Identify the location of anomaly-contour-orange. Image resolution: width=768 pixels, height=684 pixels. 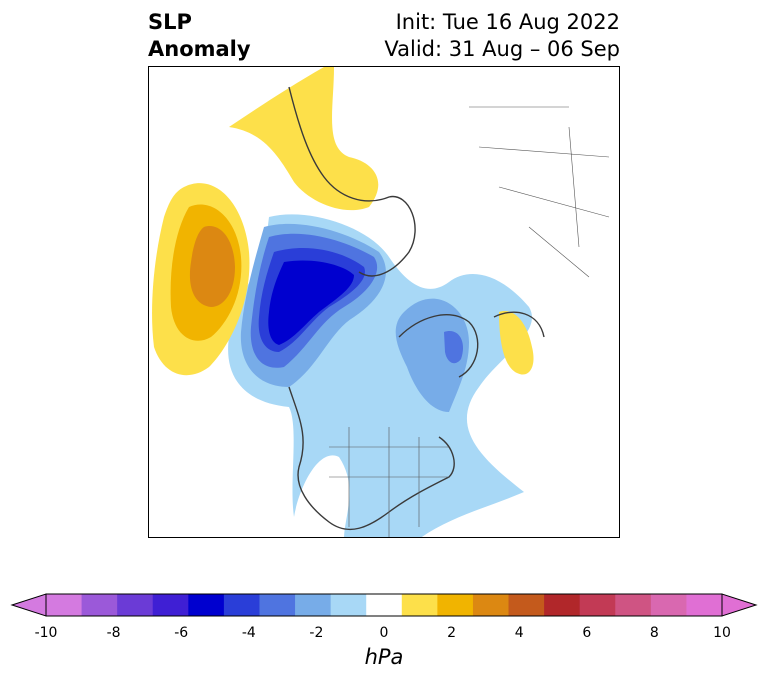
(212, 266).